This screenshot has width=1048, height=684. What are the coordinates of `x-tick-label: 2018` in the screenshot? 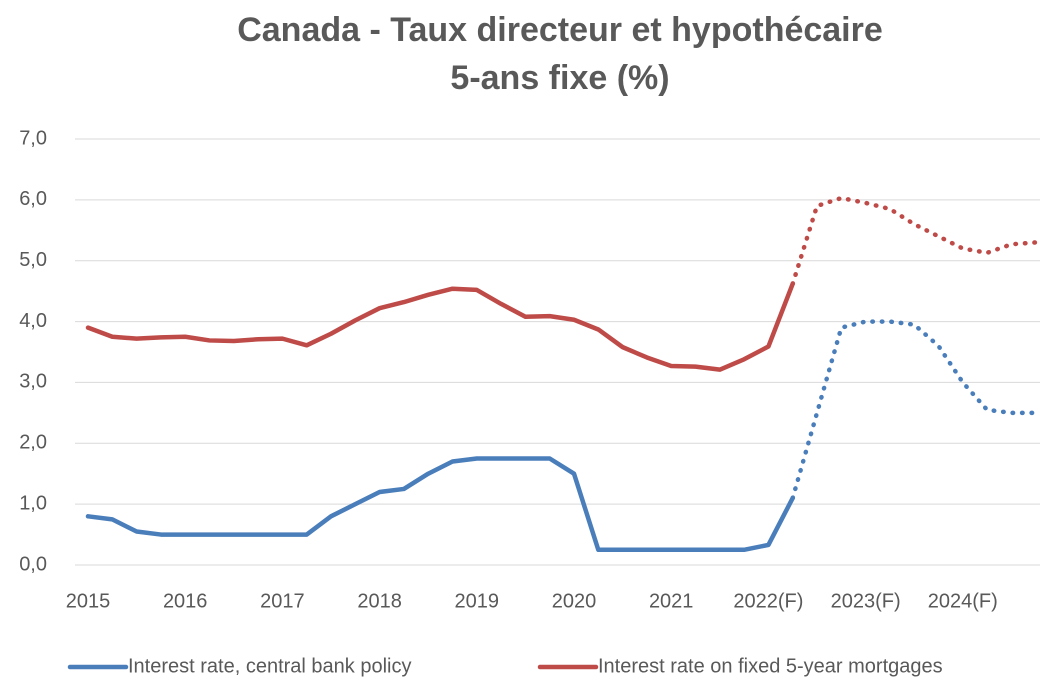 It's located at (379, 601).